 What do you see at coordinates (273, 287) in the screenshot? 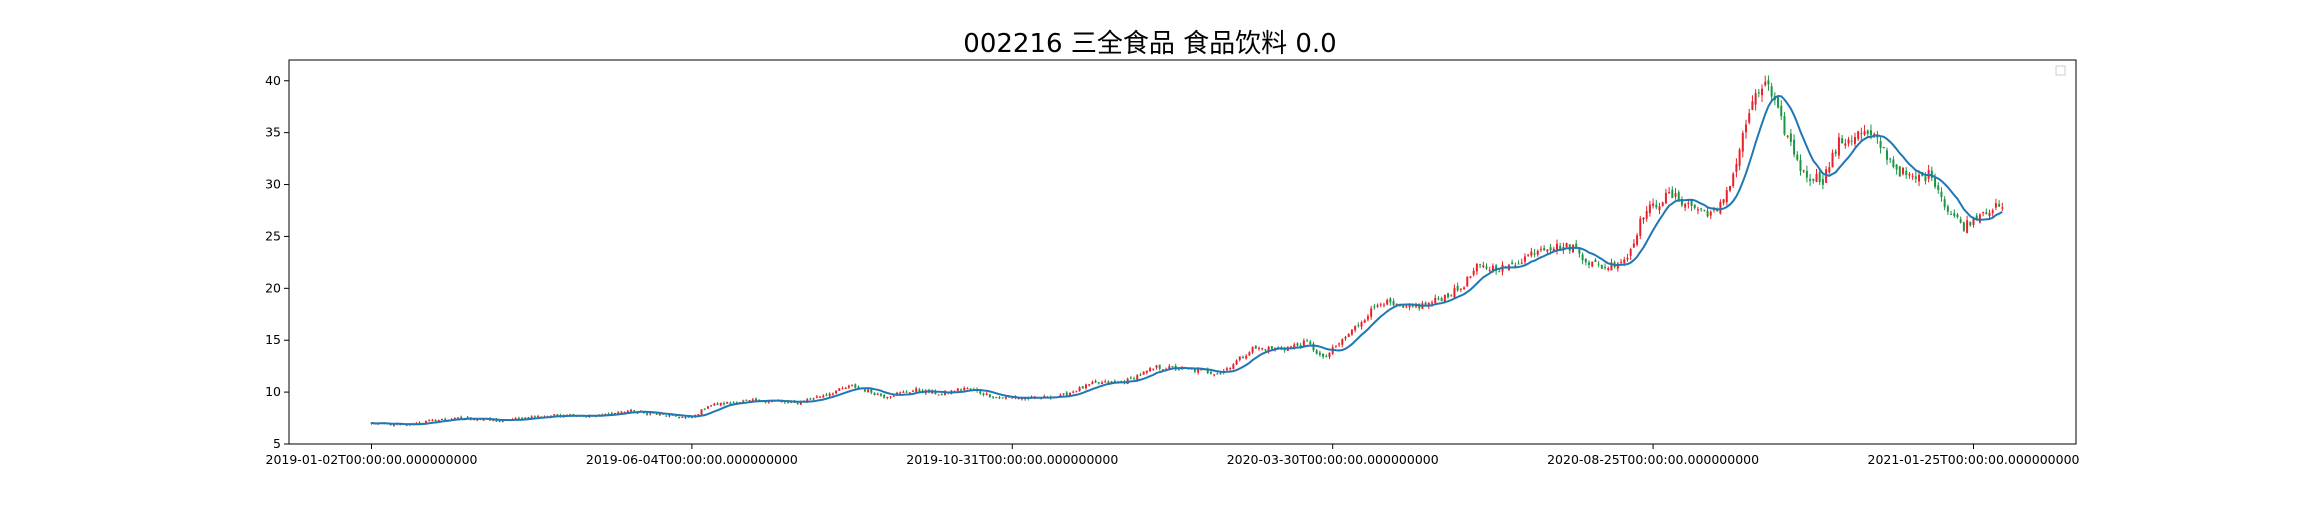
I see `y-tick-label: 20` at bounding box center [273, 287].